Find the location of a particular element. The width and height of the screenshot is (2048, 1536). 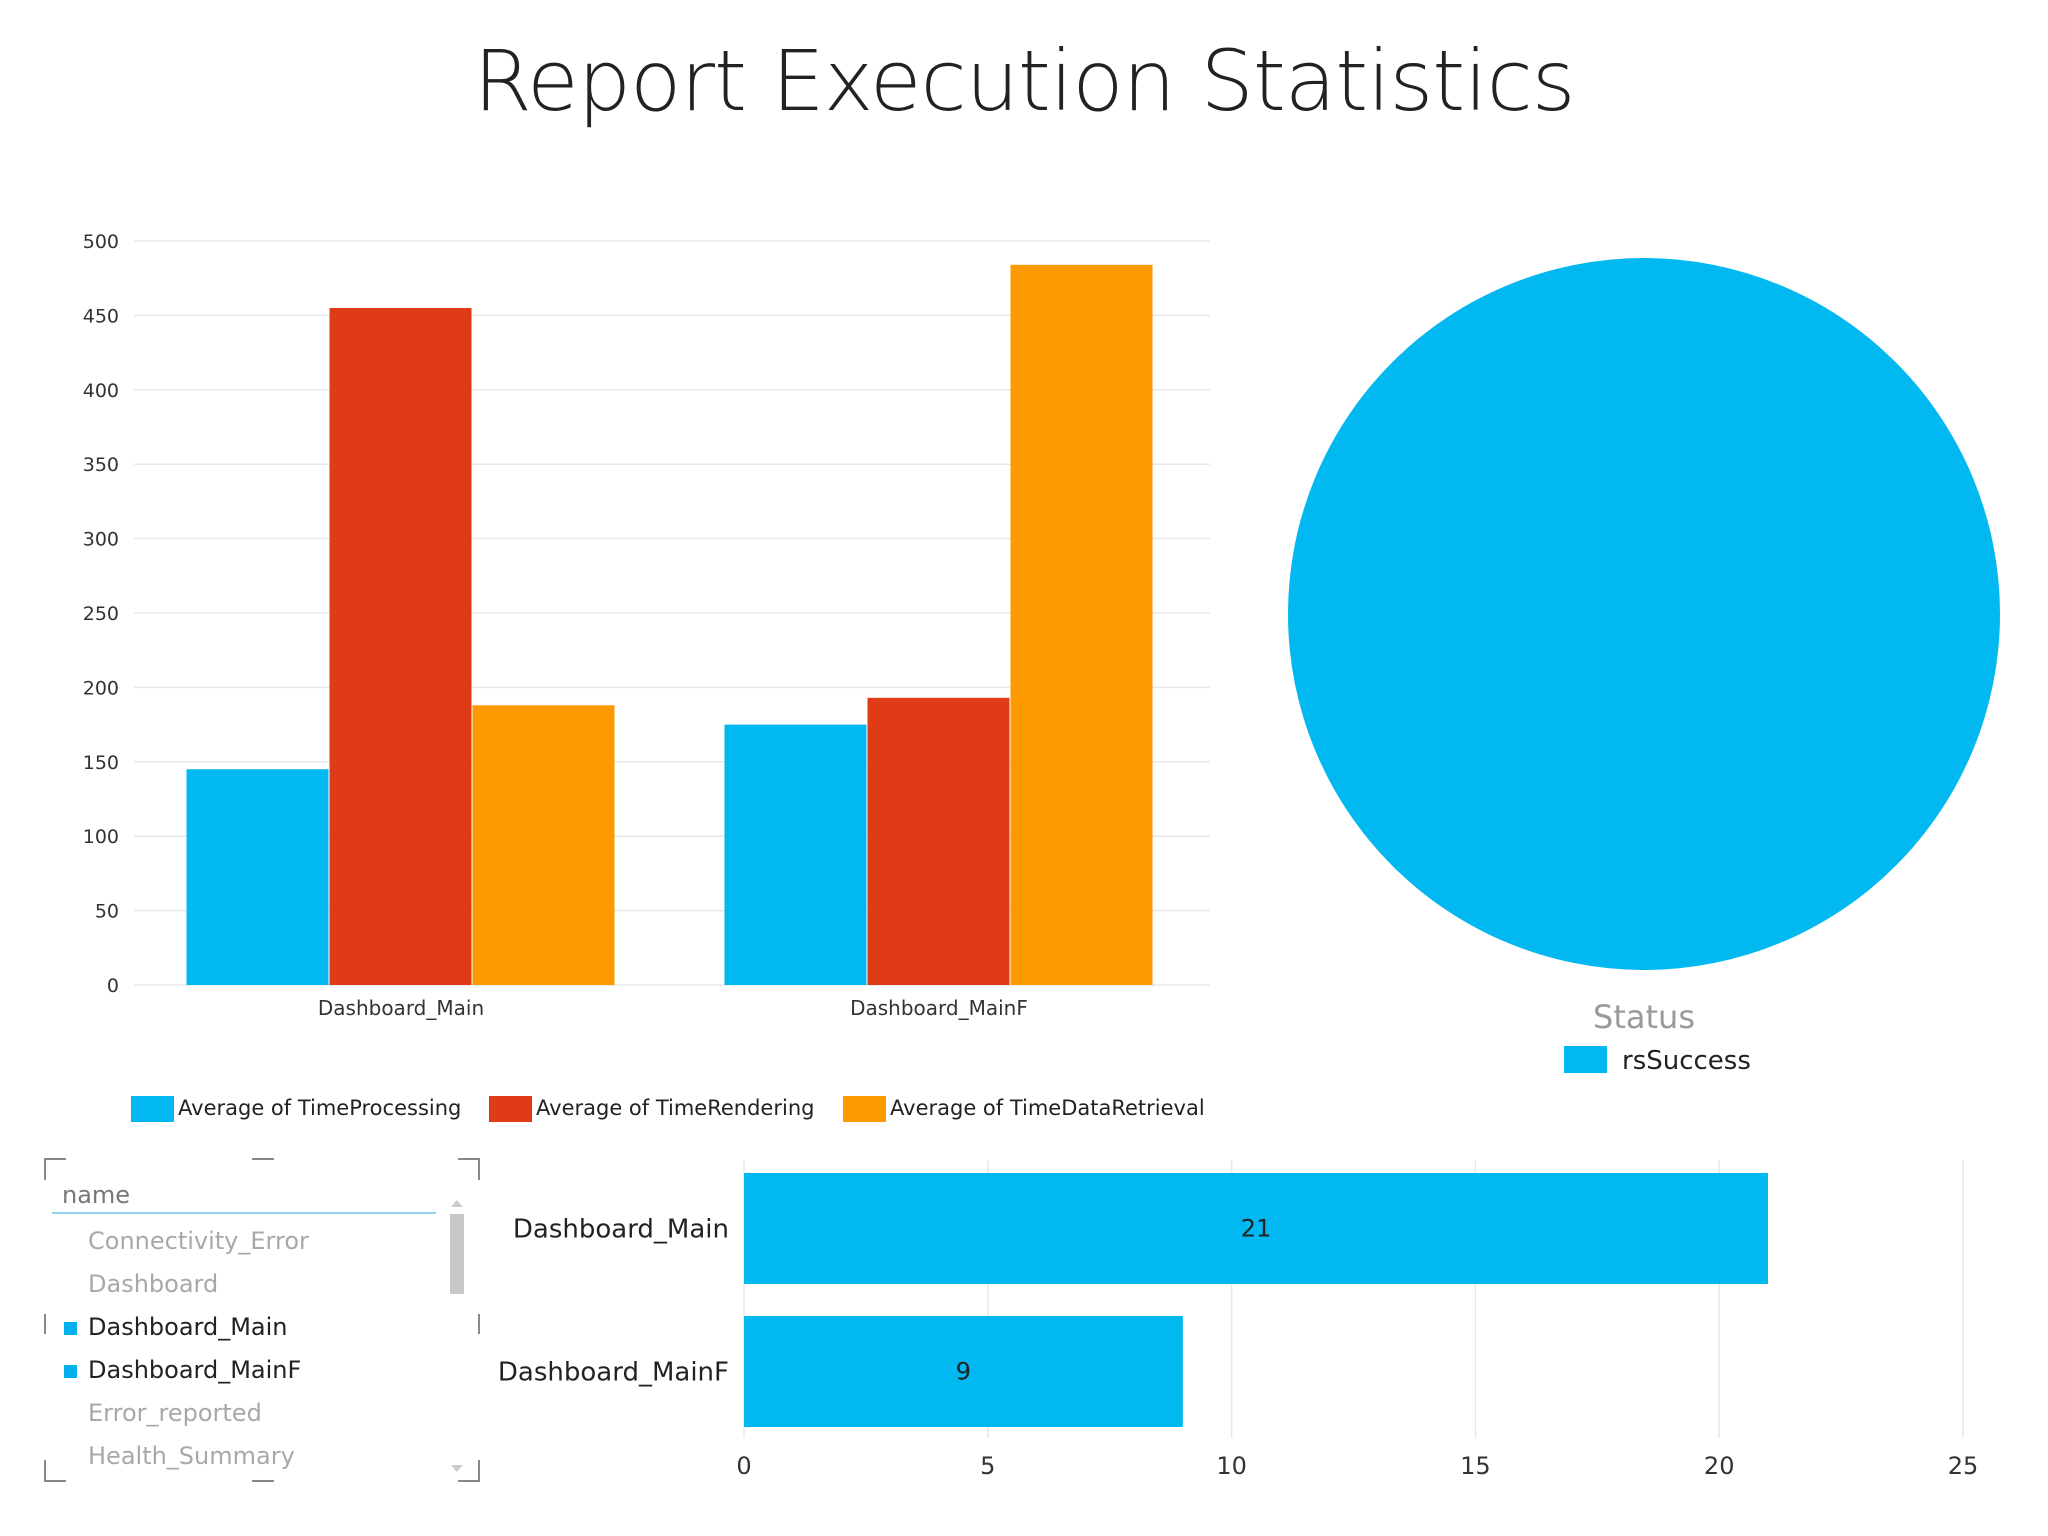

x-category-label: Dashboard_MainF is located at coordinates (939, 1008).